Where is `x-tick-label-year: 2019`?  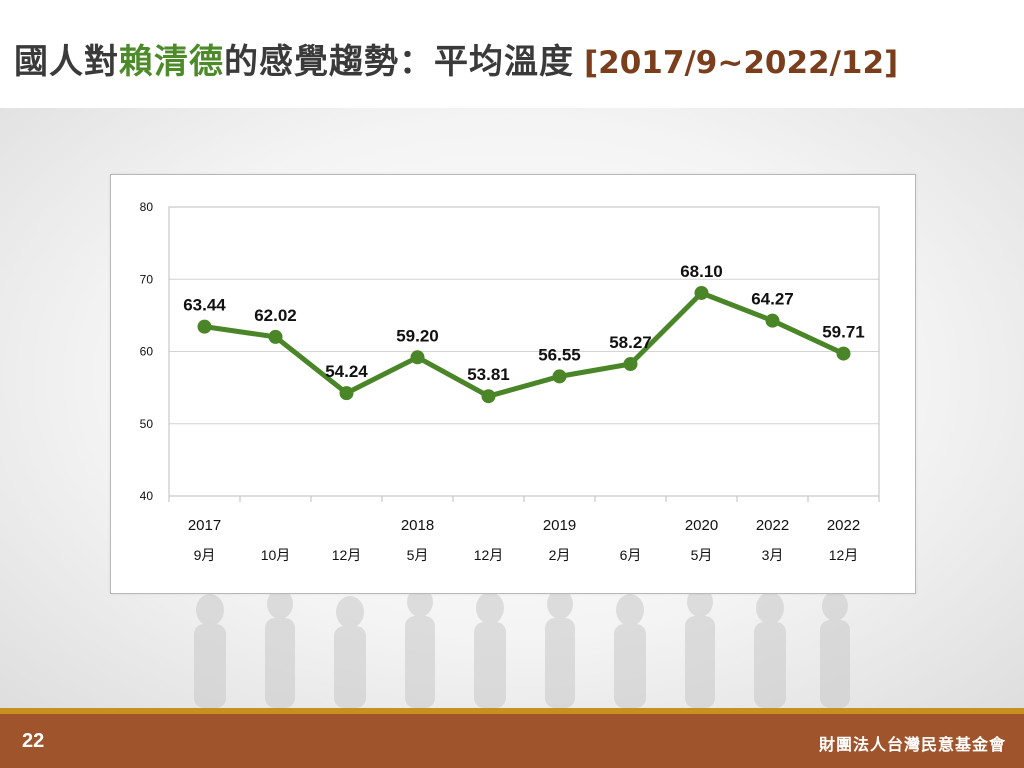
x-tick-label-year: 2019 is located at coordinates (559, 525).